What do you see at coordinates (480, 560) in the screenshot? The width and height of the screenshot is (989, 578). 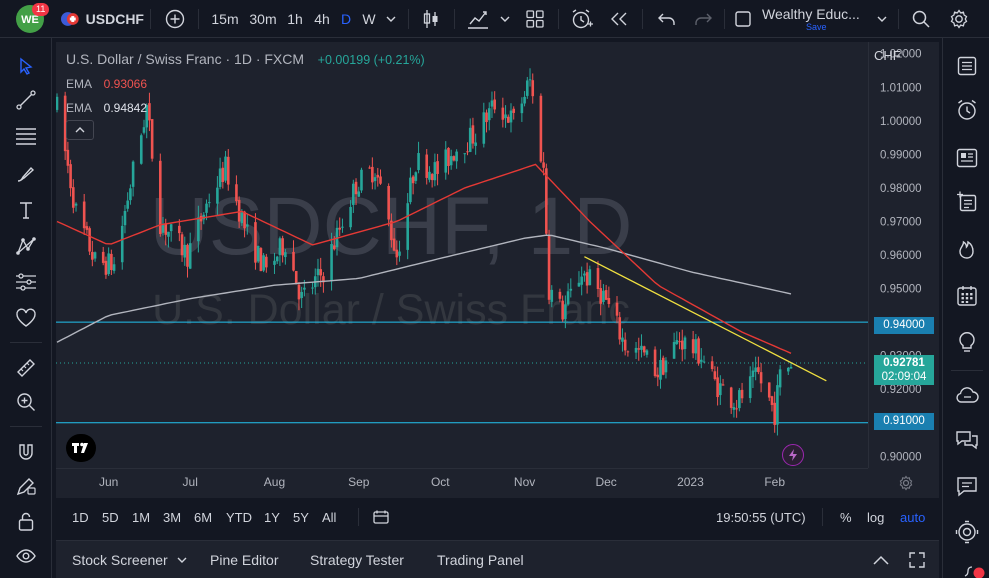 I see `tab-trading-panel: Trading Panel` at bounding box center [480, 560].